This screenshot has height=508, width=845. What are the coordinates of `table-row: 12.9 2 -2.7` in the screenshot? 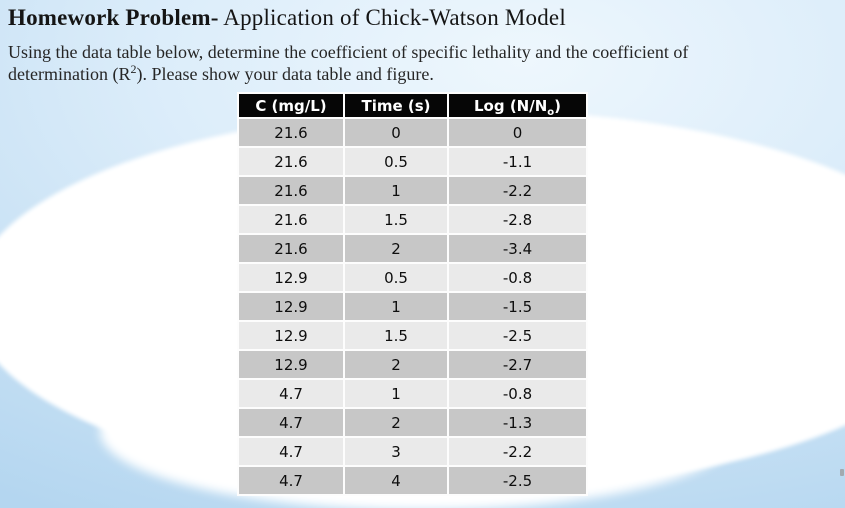 It's located at (412, 364).